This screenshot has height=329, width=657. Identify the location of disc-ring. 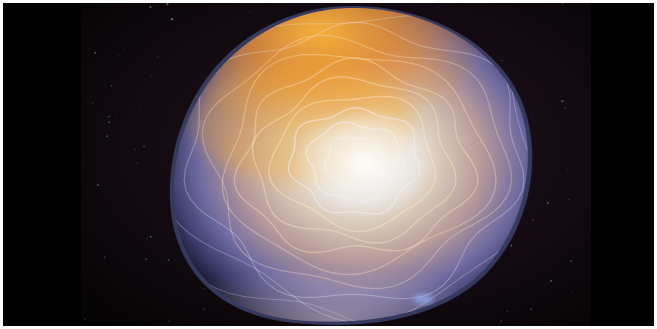
(352, 164).